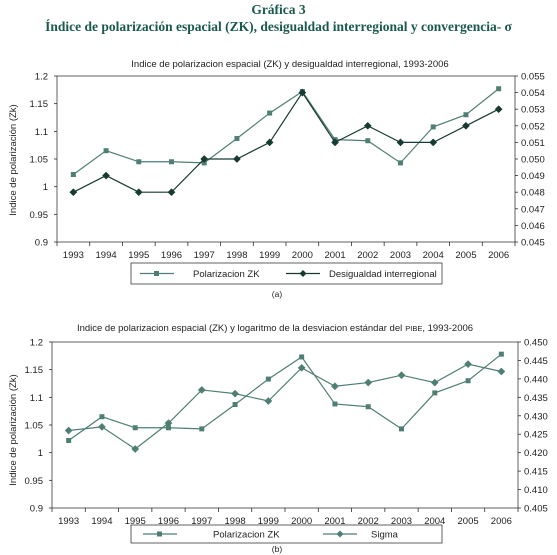 This screenshot has width=557, height=555. Describe the element at coordinates (533, 77) in the screenshot. I see `chart-a-right-tick-label: 0.055` at that location.